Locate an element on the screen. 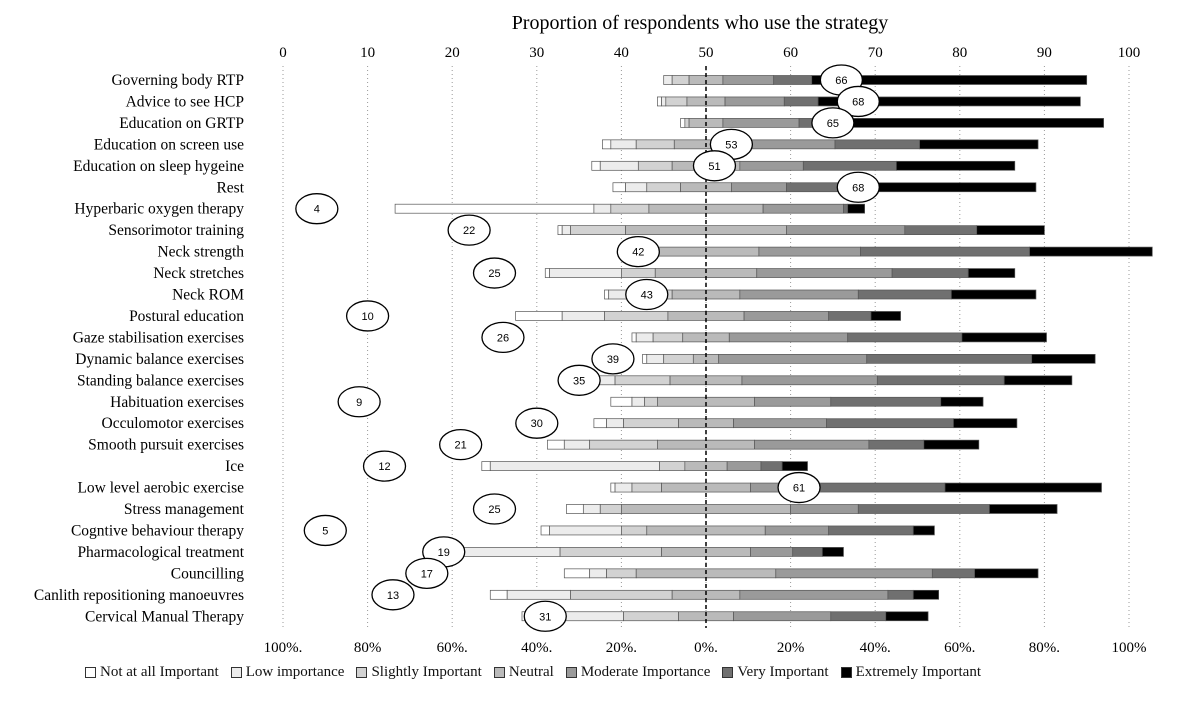  row-label: Cervical Manual Therapy is located at coordinates (164, 616).